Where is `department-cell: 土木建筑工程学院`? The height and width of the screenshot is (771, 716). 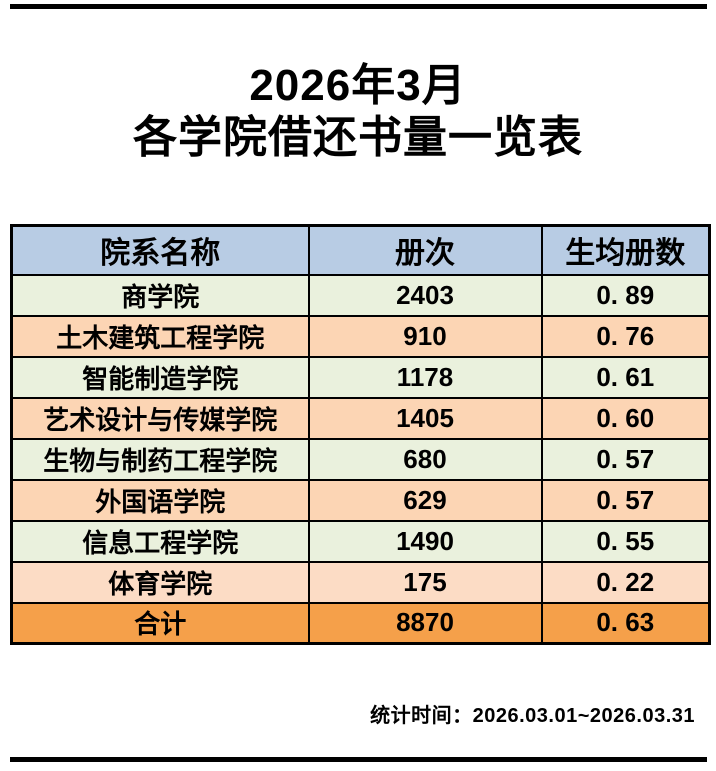 department-cell: 土木建筑工程学院 is located at coordinates (160, 336).